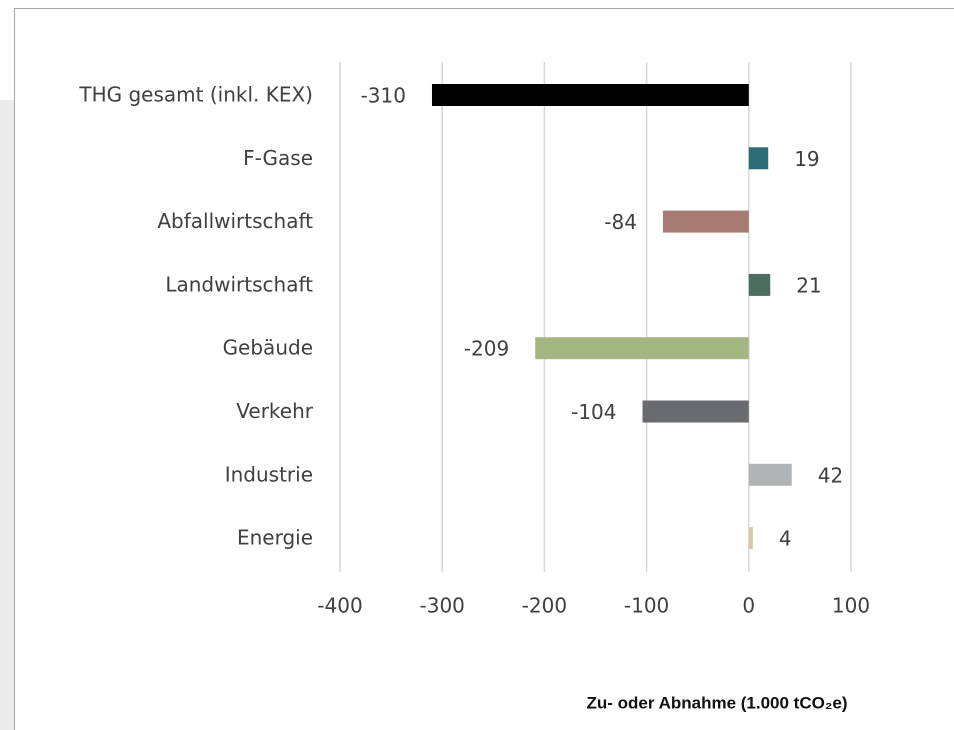  Describe the element at coordinates (195, 95) in the screenshot. I see `y-tick-label: THG gesamt (inkl. KEX)` at that location.